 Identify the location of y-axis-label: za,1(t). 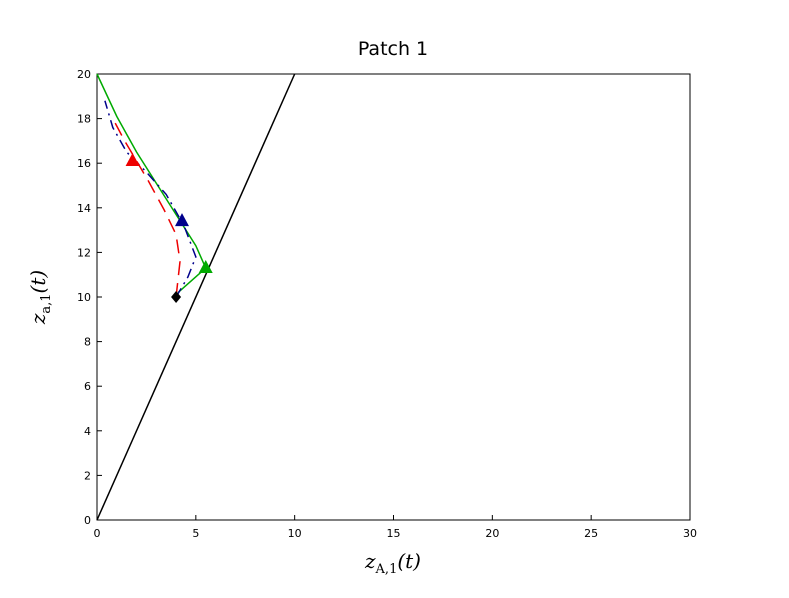
(40, 297).